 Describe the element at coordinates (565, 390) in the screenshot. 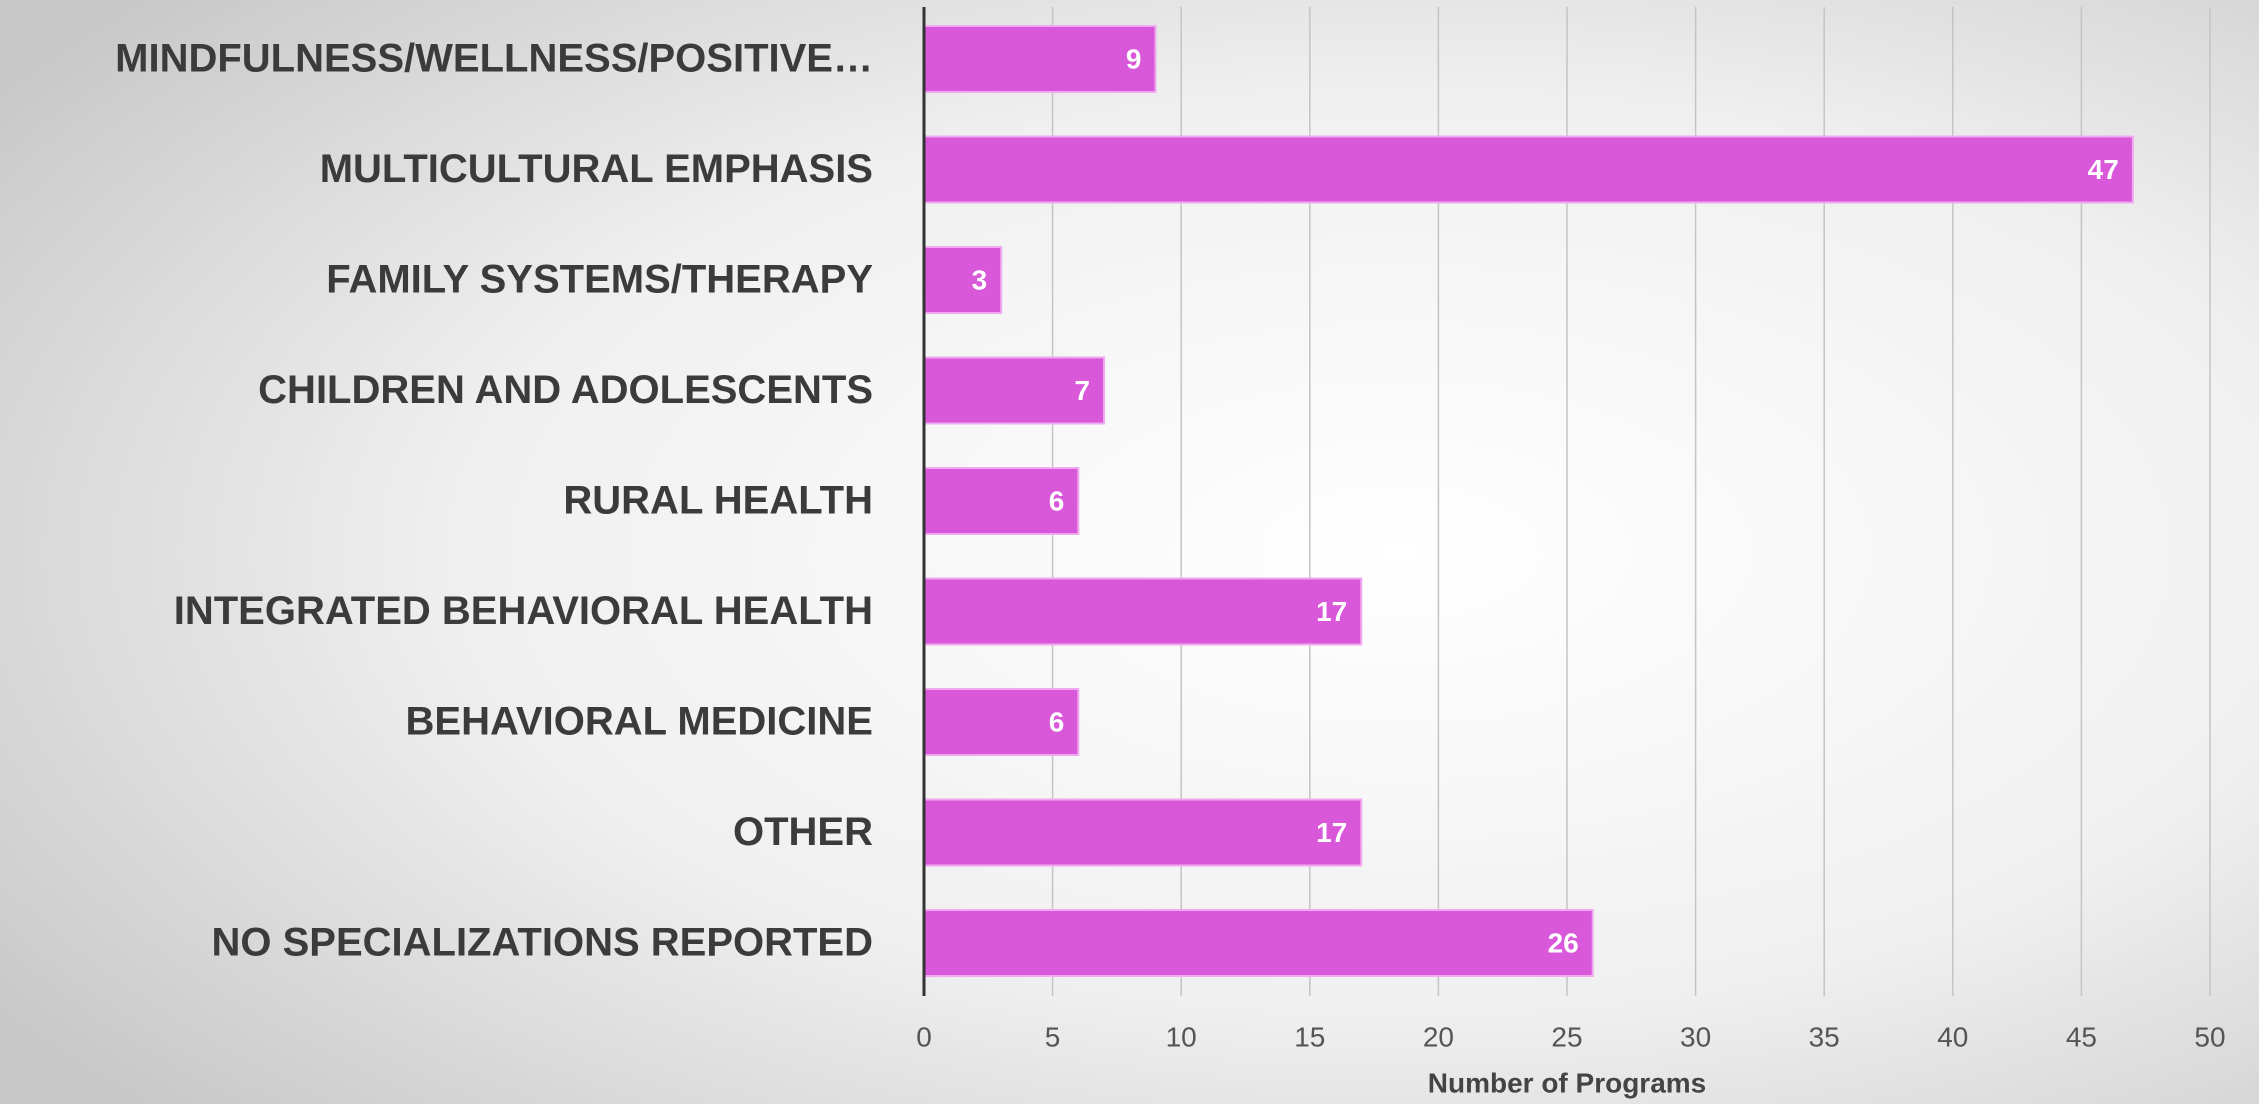

I see `y-tick-label: CHILDREN AND ADOLESCENTS` at that location.